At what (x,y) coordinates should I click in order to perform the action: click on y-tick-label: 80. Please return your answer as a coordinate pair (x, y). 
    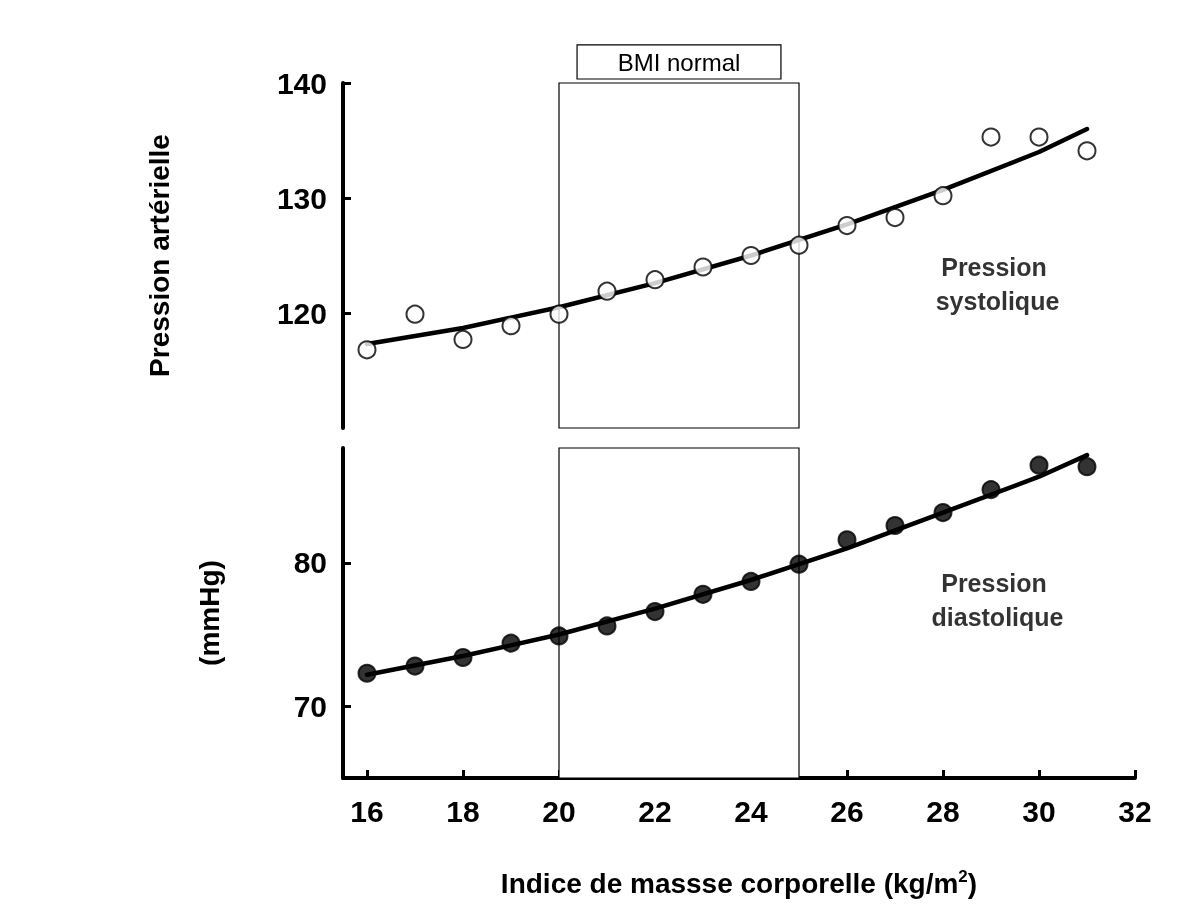
    Looking at the image, I should click on (310, 563).